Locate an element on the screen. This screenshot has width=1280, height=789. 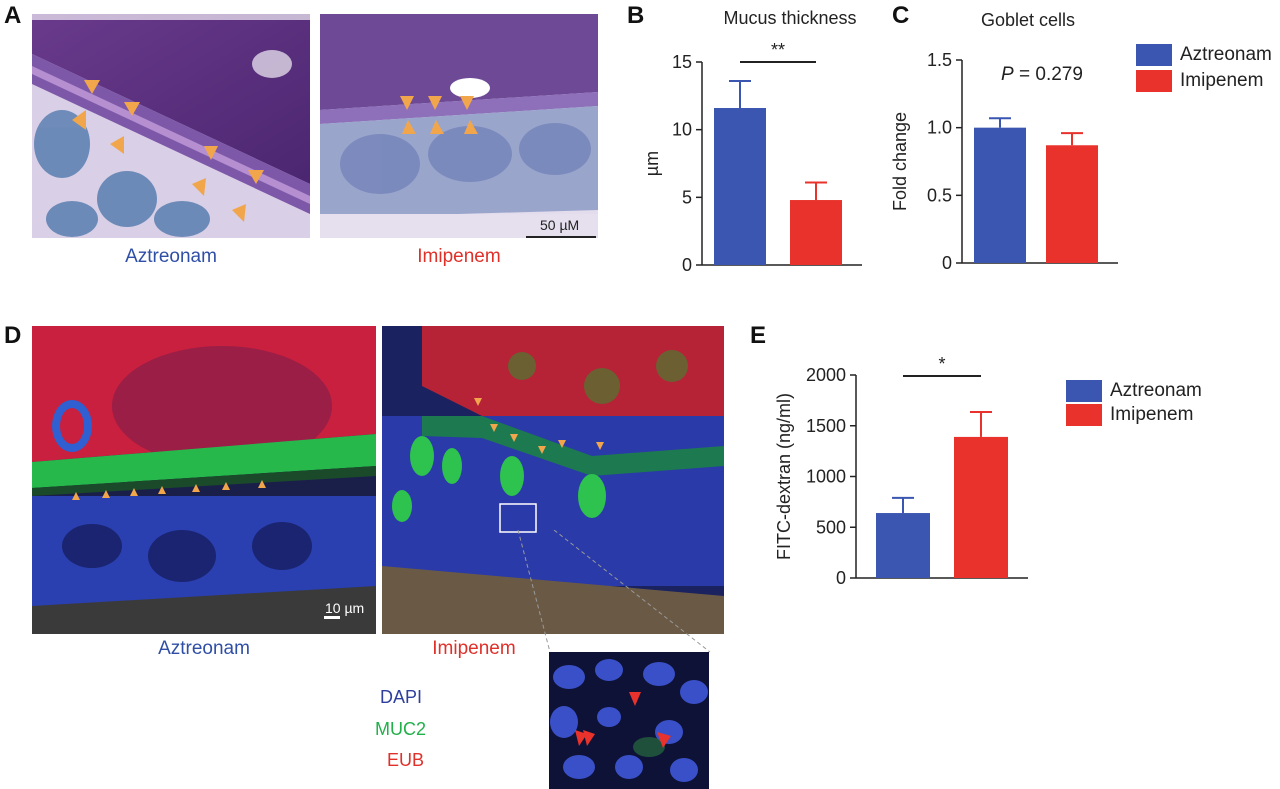
histology-aztreonam-image is located at coordinates (171, 126).